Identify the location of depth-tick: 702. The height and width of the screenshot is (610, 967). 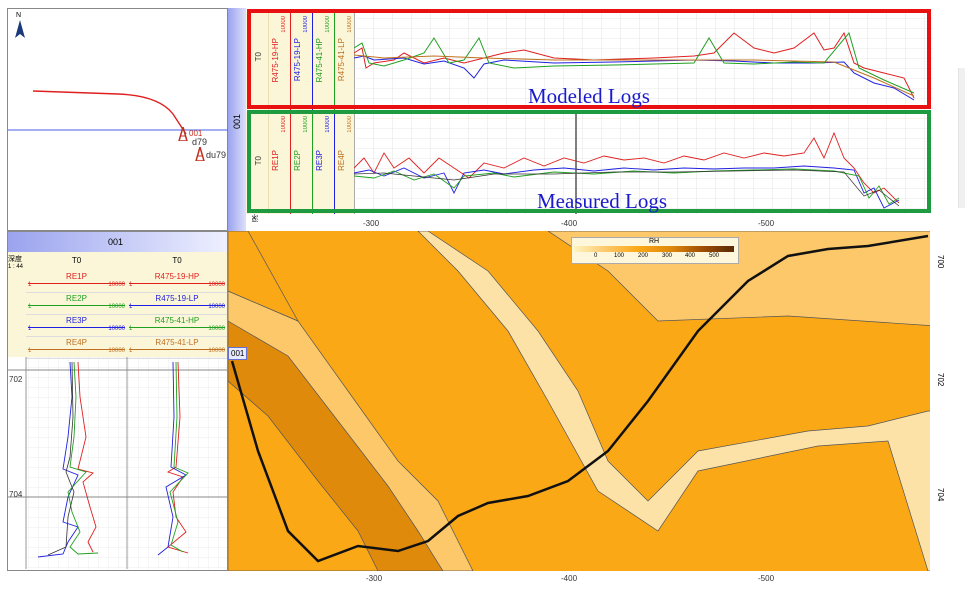
(16, 379).